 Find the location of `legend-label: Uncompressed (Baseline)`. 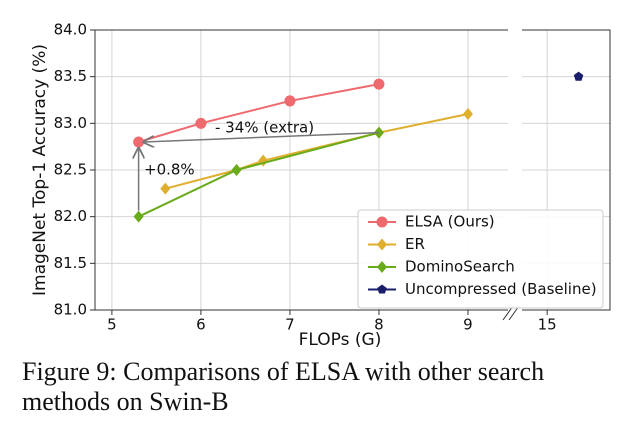

legend-label: Uncompressed (Baseline) is located at coordinates (501, 289).